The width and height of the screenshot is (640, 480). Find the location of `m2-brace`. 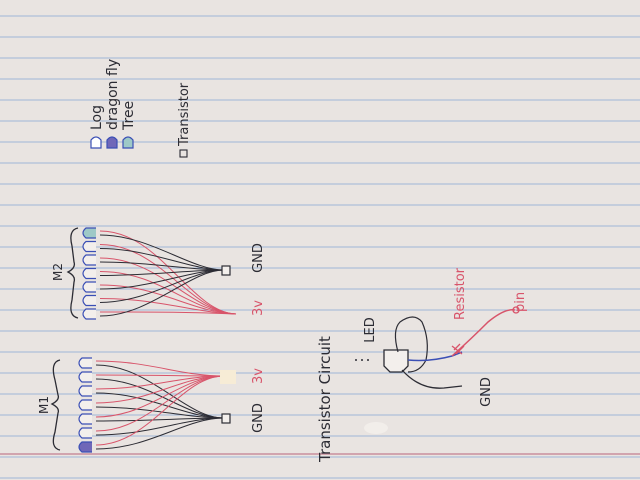

m2-brace is located at coordinates (72, 273).